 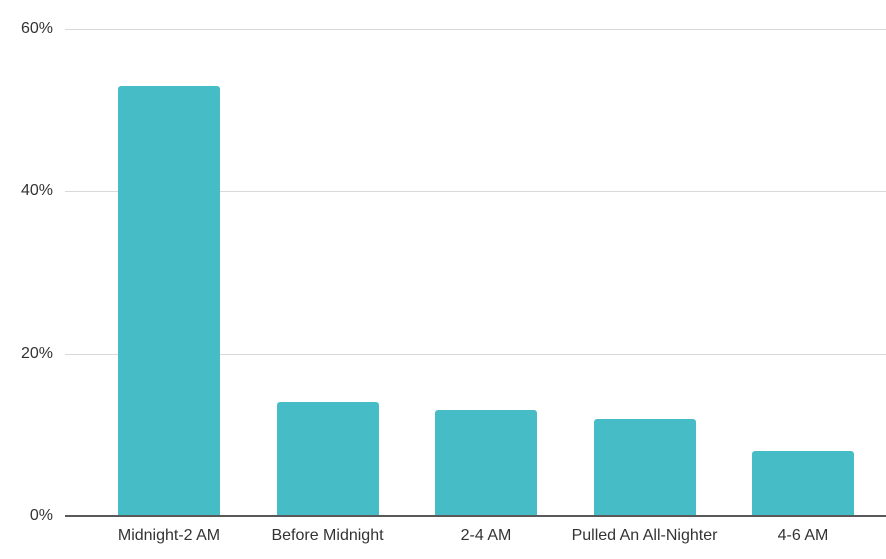 I want to click on x-axis-baseline, so click(x=475, y=516).